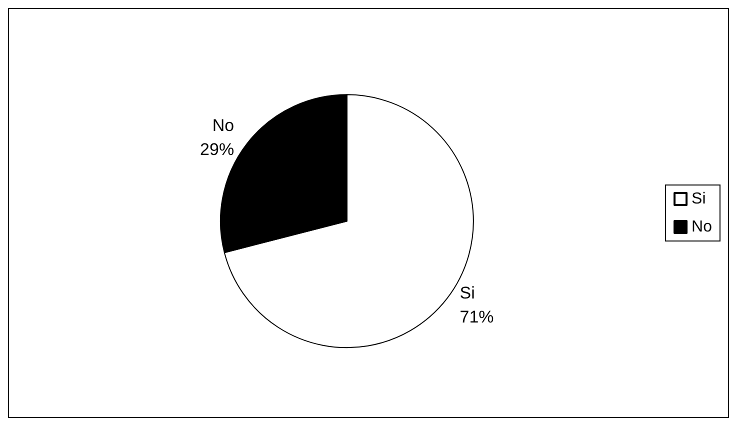 The height and width of the screenshot is (428, 739). Describe the element at coordinates (223, 126) in the screenshot. I see `slice-label: No` at that location.